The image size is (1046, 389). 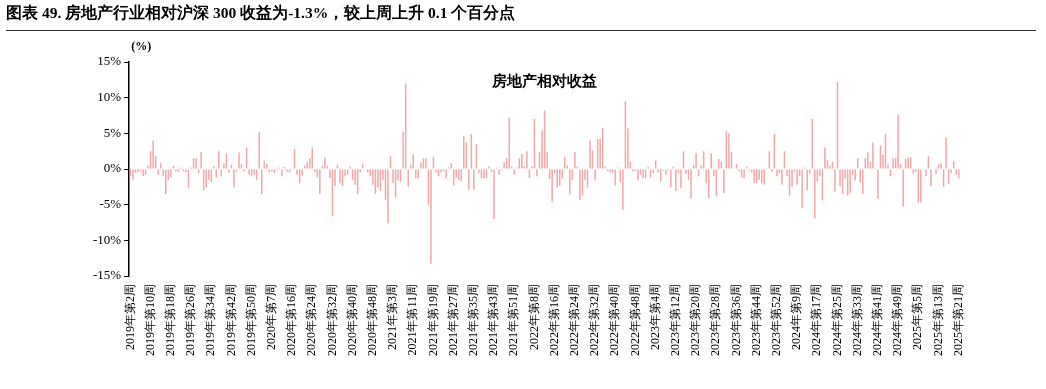 What do you see at coordinates (452, 320) in the screenshot?
I see `x-tick-label: 2021年第27周` at bounding box center [452, 320].